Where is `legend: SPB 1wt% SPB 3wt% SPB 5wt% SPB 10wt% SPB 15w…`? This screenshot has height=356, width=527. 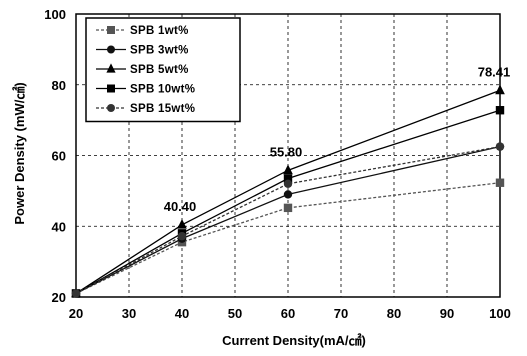 legend: SPB 1wt% SPB 3wt% SPB 5wt% SPB 10wt% SPB 15w… is located at coordinates (163, 70).